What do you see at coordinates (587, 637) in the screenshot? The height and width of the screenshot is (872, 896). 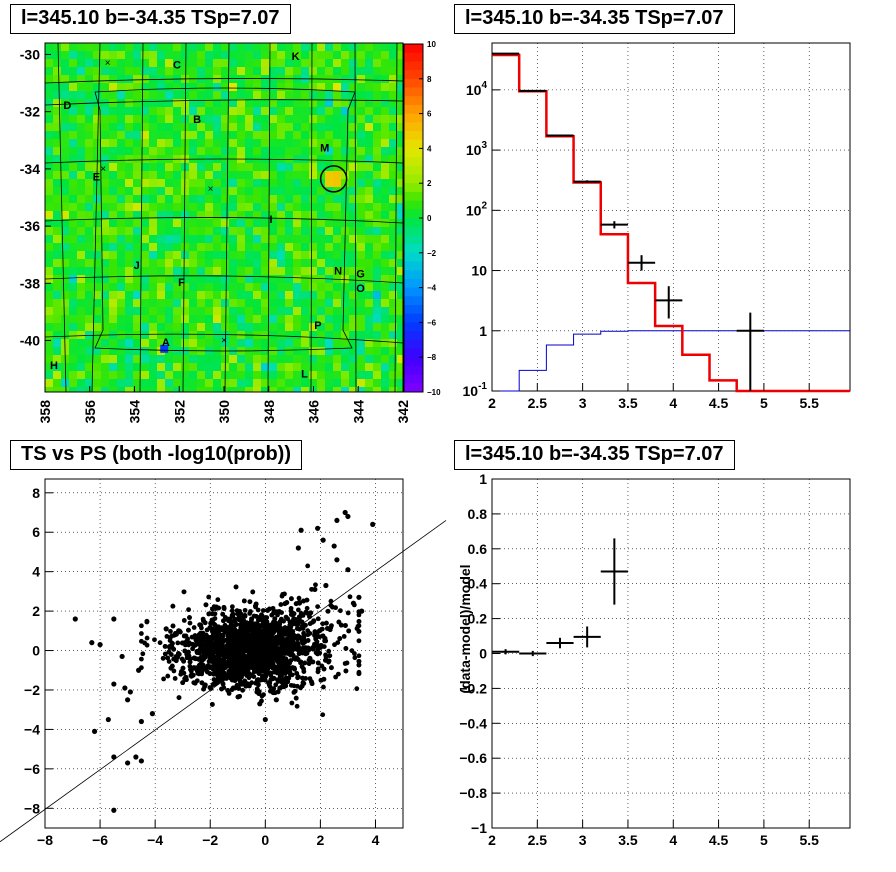 I see `residual-point` at bounding box center [587, 637].